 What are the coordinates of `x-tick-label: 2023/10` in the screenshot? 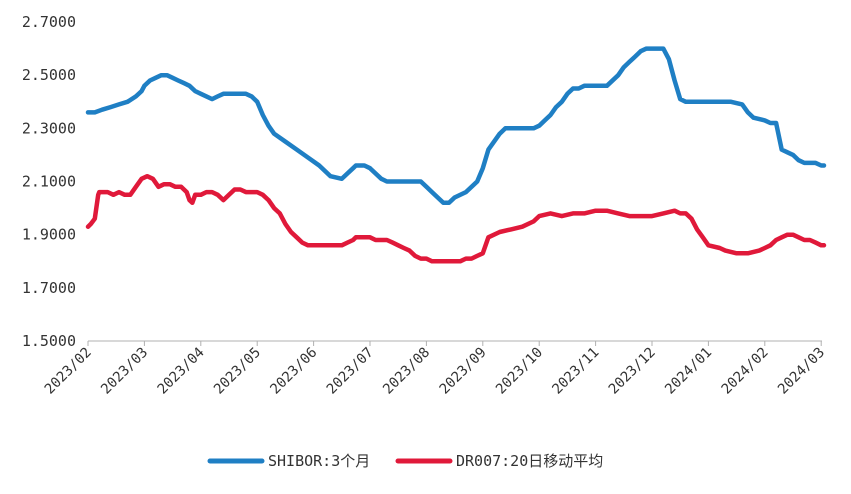 It's located at (519, 371).